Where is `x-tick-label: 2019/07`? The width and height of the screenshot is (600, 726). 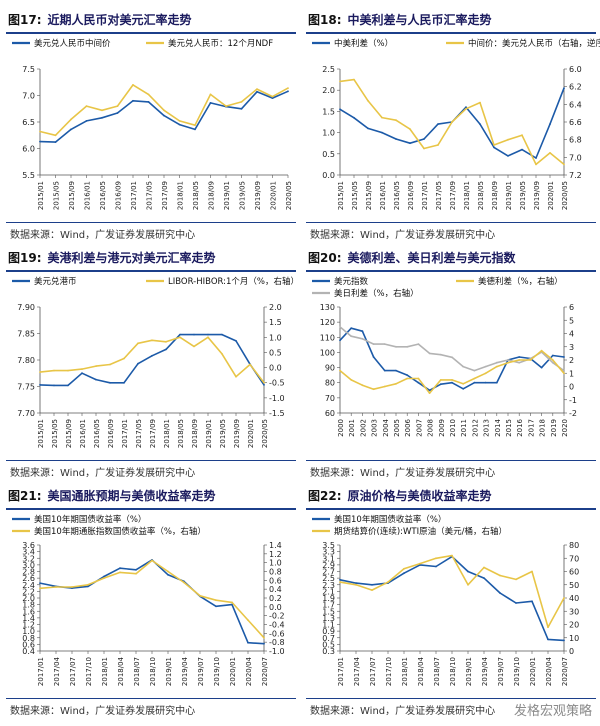
x-tick-label: 2019/07 is located at coordinates (201, 671).